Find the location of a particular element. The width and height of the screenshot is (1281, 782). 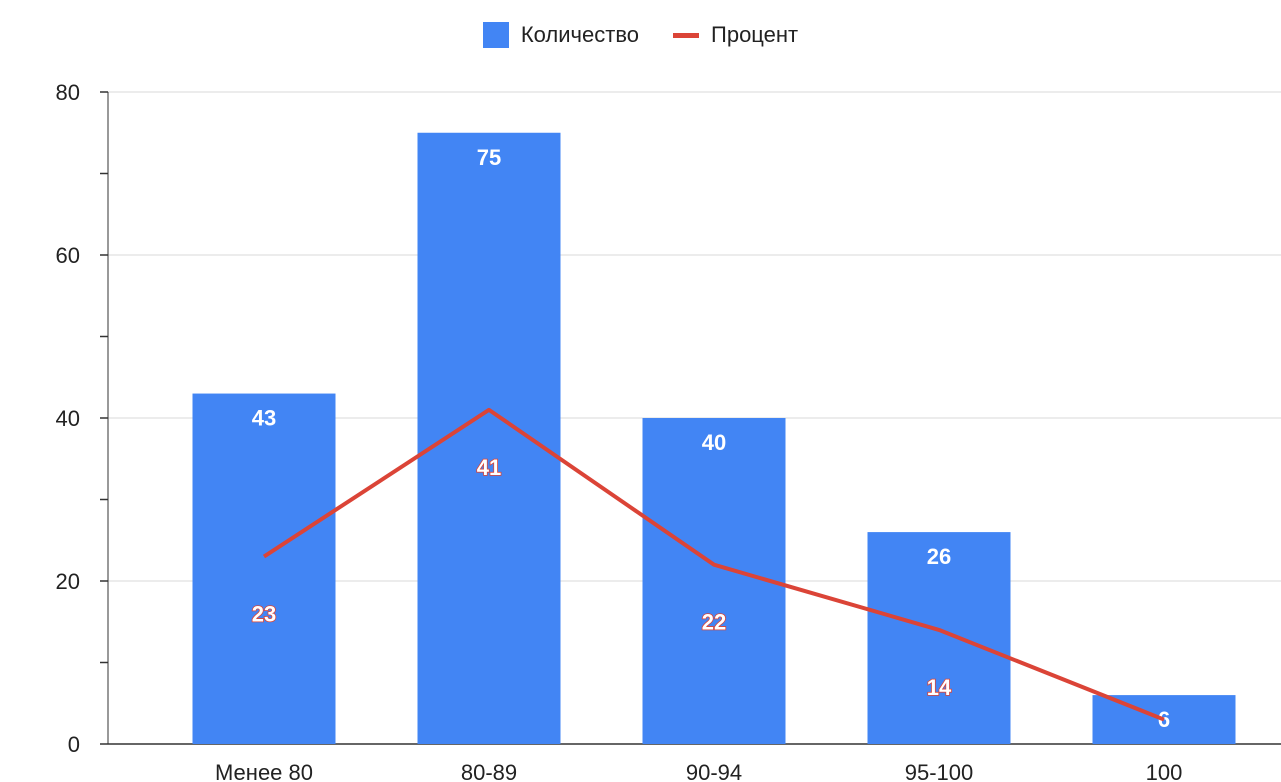

bar-data-label: 40 is located at coordinates (714, 442).